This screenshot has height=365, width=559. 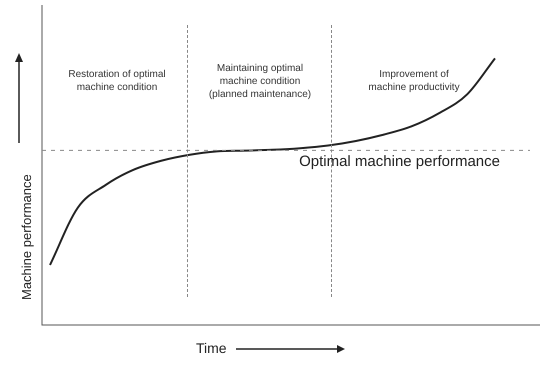 I want to click on annotation: Maintaining optimal machine condition (planned maintenance), so click(x=260, y=81).